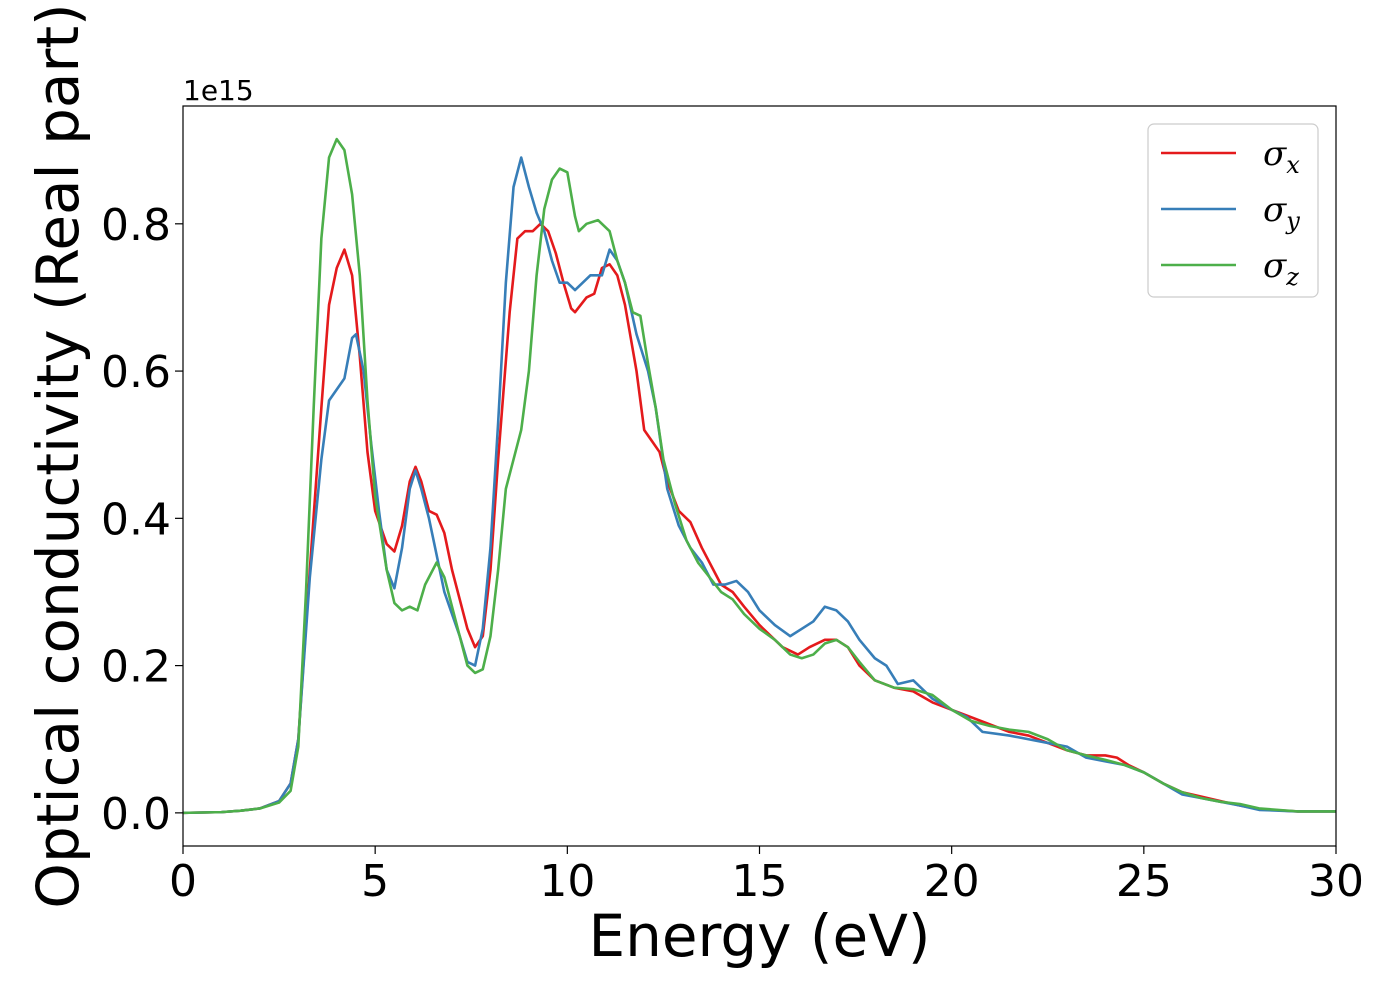 The width and height of the screenshot is (1400, 1000). I want to click on y-axis-ticks: 0.0 0.2 0.4 0.6 0.8, so click(142, 520).